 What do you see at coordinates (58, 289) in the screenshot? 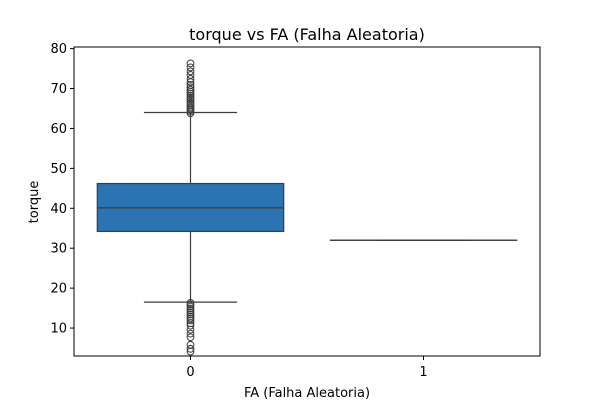
I see `y-tick-label: 20` at bounding box center [58, 289].